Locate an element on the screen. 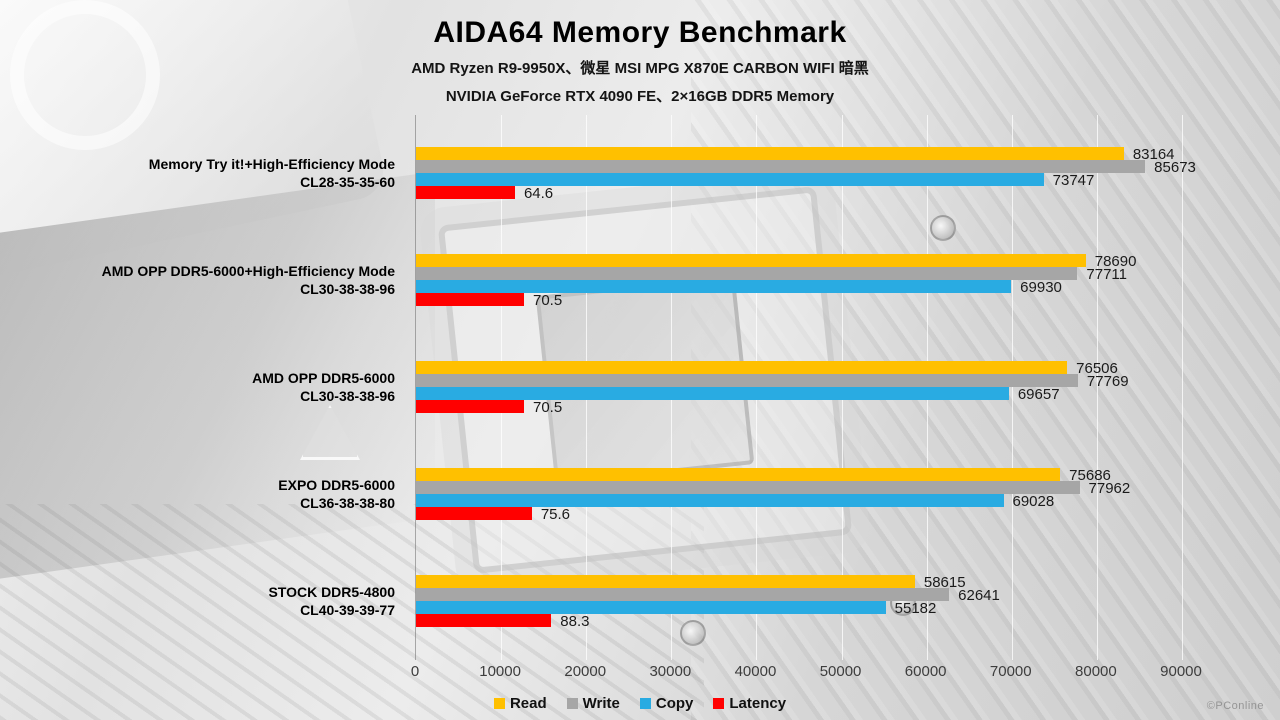 The image size is (1280, 720). x-tick-label-30000: 30000 is located at coordinates (670, 671).